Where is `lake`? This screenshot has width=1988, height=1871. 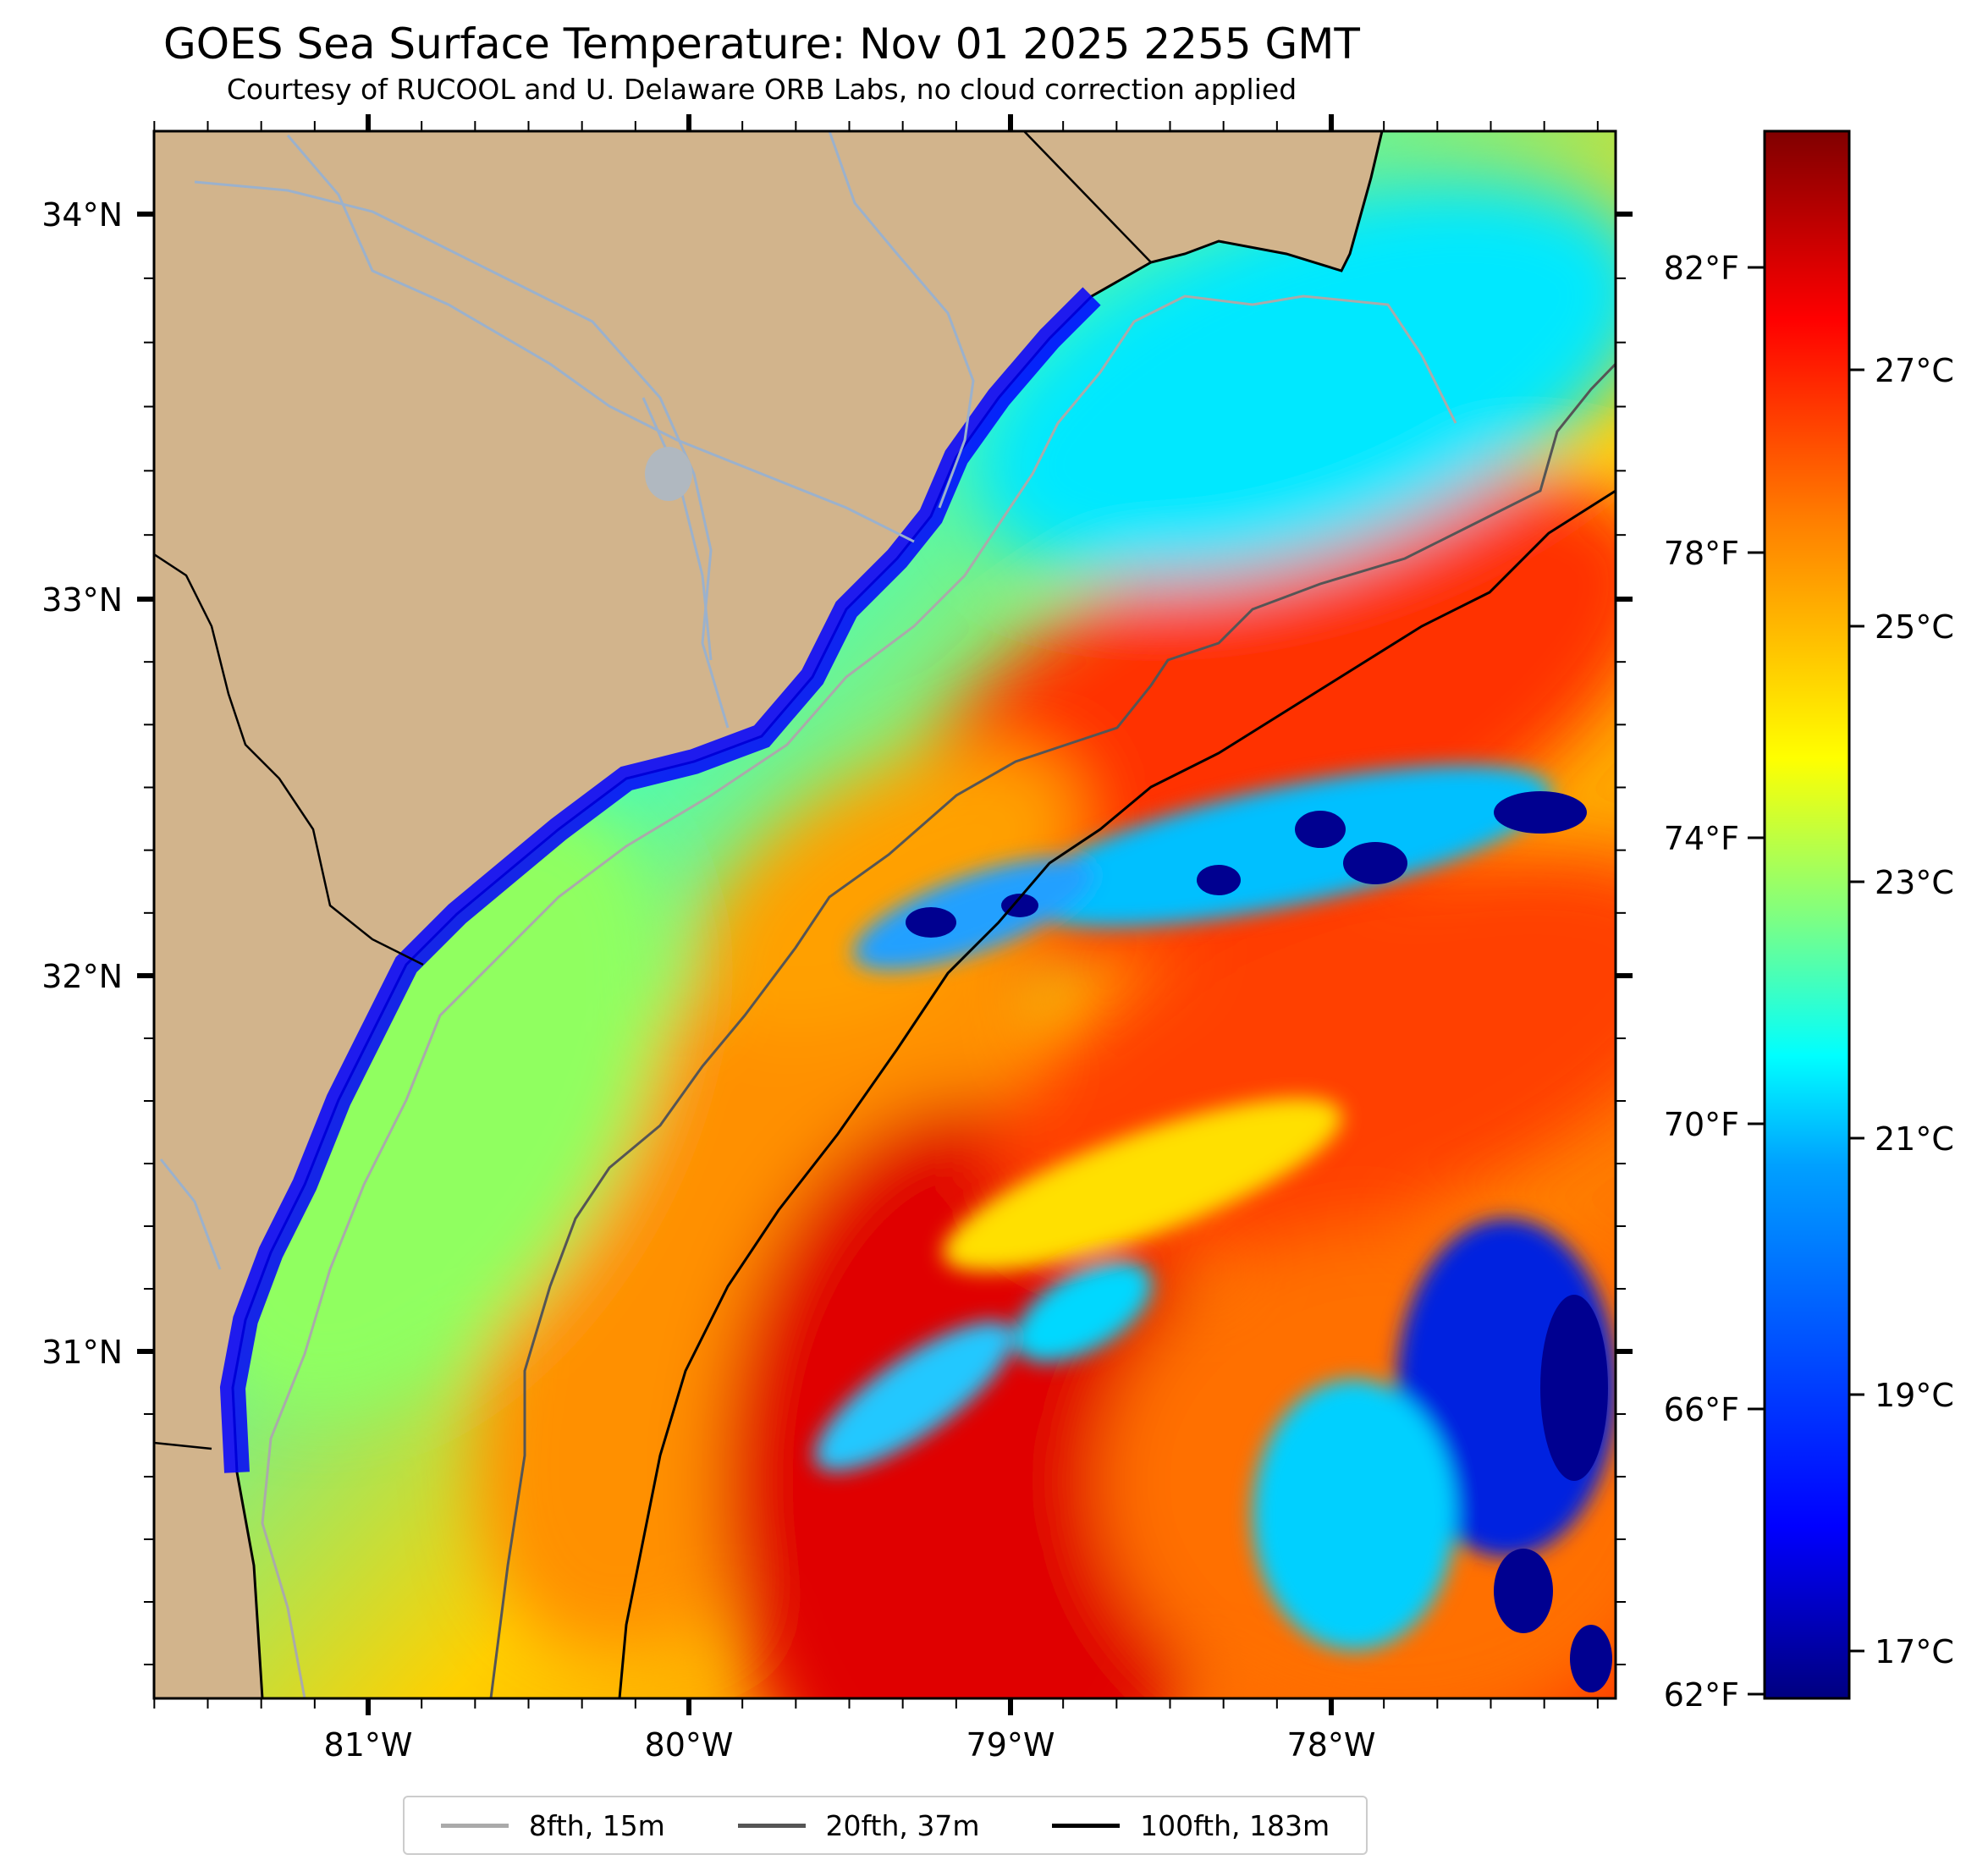
lake is located at coordinates (668, 474).